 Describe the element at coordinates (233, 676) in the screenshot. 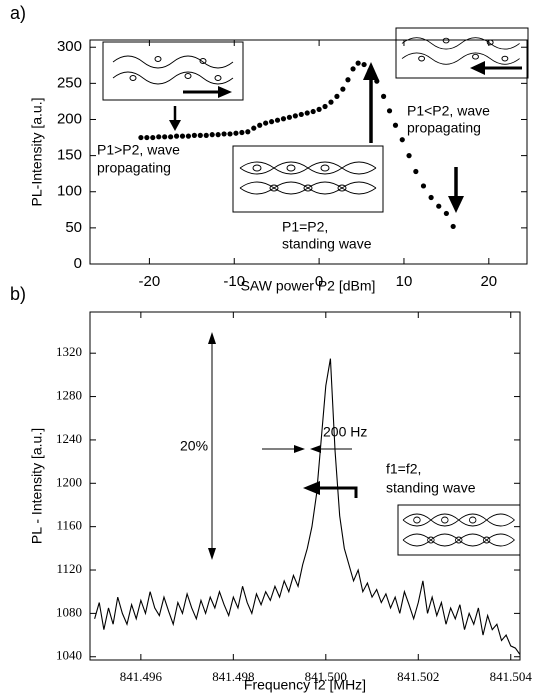

I see `x-tick-label: 841.498` at that location.